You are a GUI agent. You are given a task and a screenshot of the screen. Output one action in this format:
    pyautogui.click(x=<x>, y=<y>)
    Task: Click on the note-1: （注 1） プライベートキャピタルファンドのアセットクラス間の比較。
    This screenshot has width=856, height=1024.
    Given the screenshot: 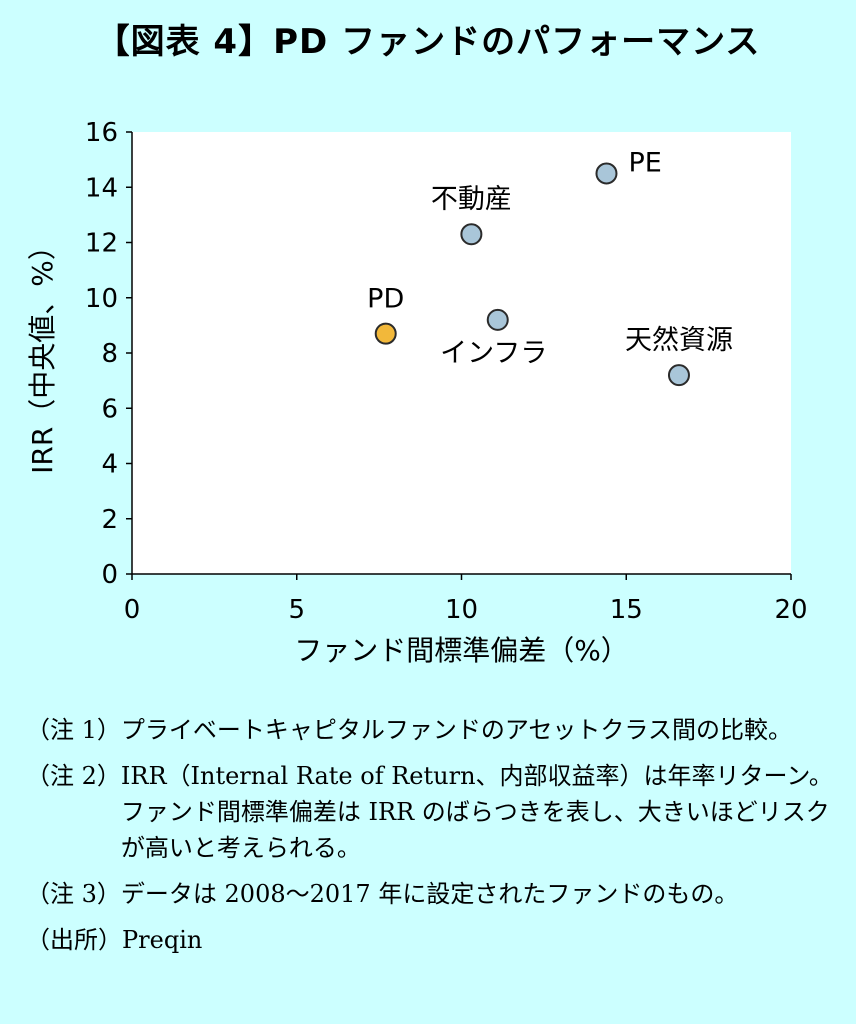 What is the action you would take?
    pyautogui.click(x=436, y=730)
    